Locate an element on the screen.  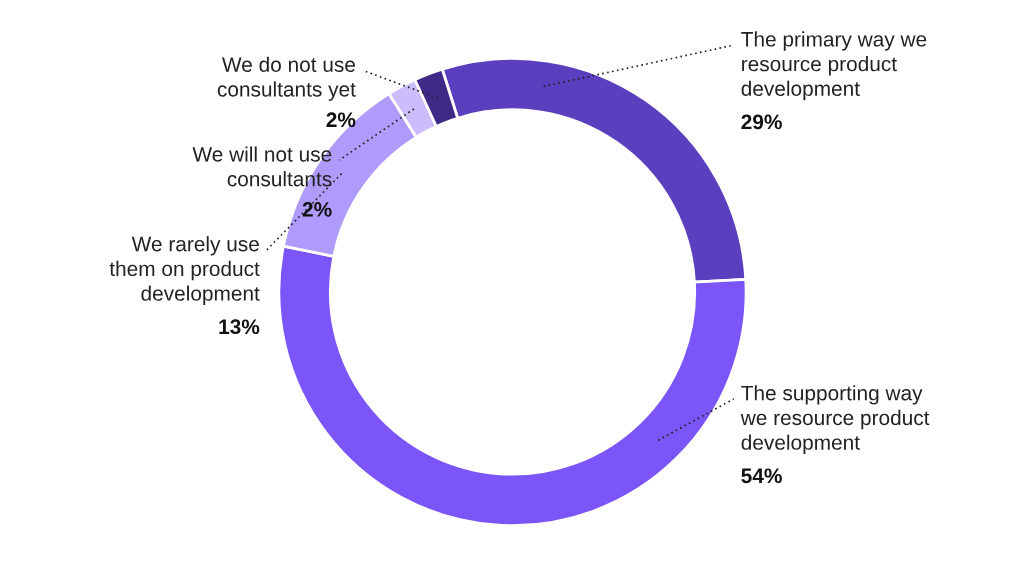
slice-label: We rarely use them on product development is located at coordinates (184, 270).